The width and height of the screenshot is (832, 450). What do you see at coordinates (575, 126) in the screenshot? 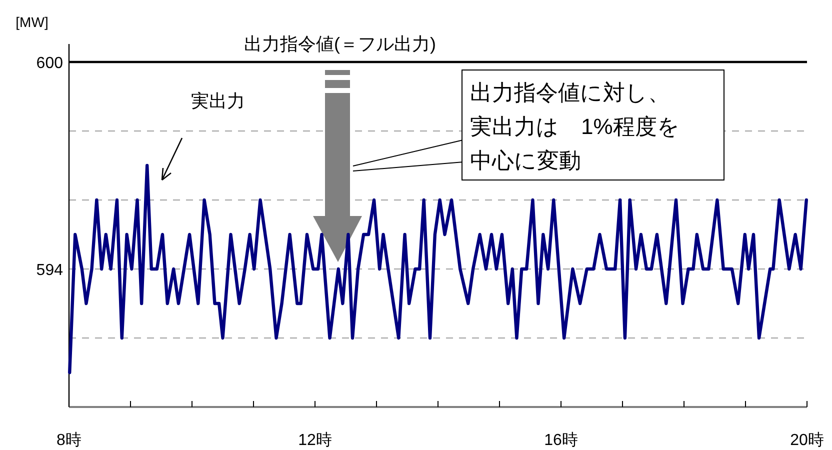
I see `annotation: 出力指令値に対し、実出力は 1%程度を中心に変動` at bounding box center [575, 126].